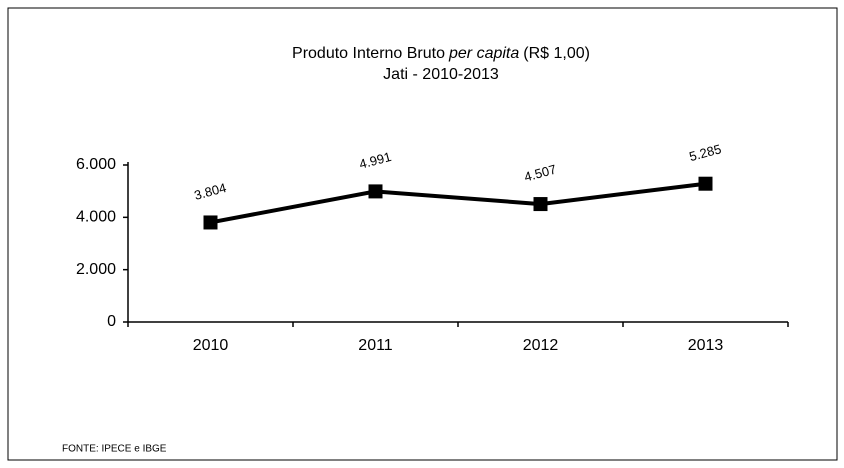 Image resolution: width=844 pixels, height=468 pixels. Describe the element at coordinates (96, 164) in the screenshot. I see `y-tick-label: 6.000` at that location.